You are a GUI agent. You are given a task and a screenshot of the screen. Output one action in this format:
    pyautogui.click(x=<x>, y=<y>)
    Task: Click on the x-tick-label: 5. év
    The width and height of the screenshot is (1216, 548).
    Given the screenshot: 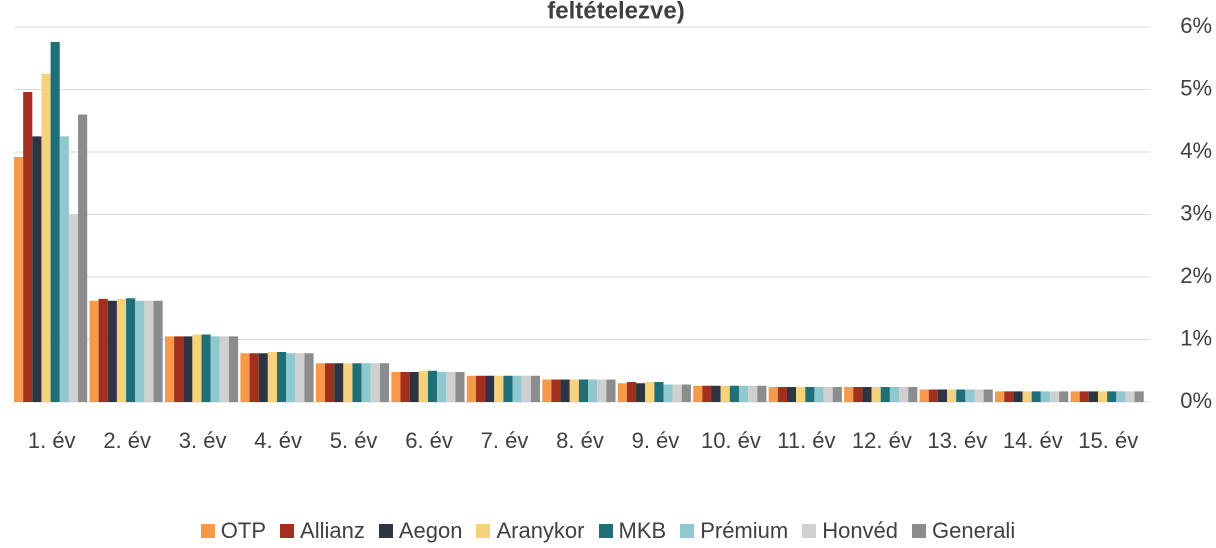 What is the action you would take?
    pyautogui.click(x=353, y=440)
    